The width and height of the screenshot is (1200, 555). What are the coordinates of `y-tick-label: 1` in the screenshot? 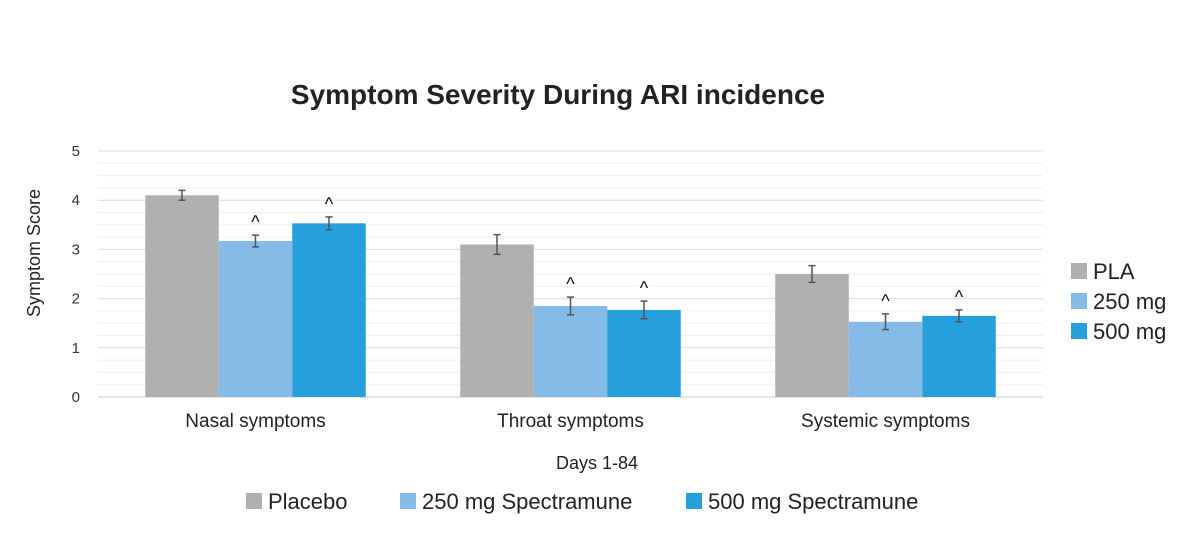 It's located at (76, 348).